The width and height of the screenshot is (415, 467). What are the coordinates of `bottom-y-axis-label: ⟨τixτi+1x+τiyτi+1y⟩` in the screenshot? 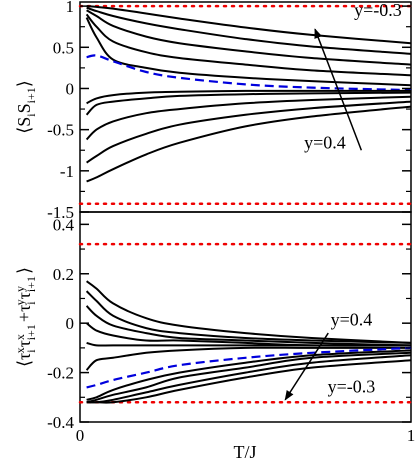 It's located at (25, 317).